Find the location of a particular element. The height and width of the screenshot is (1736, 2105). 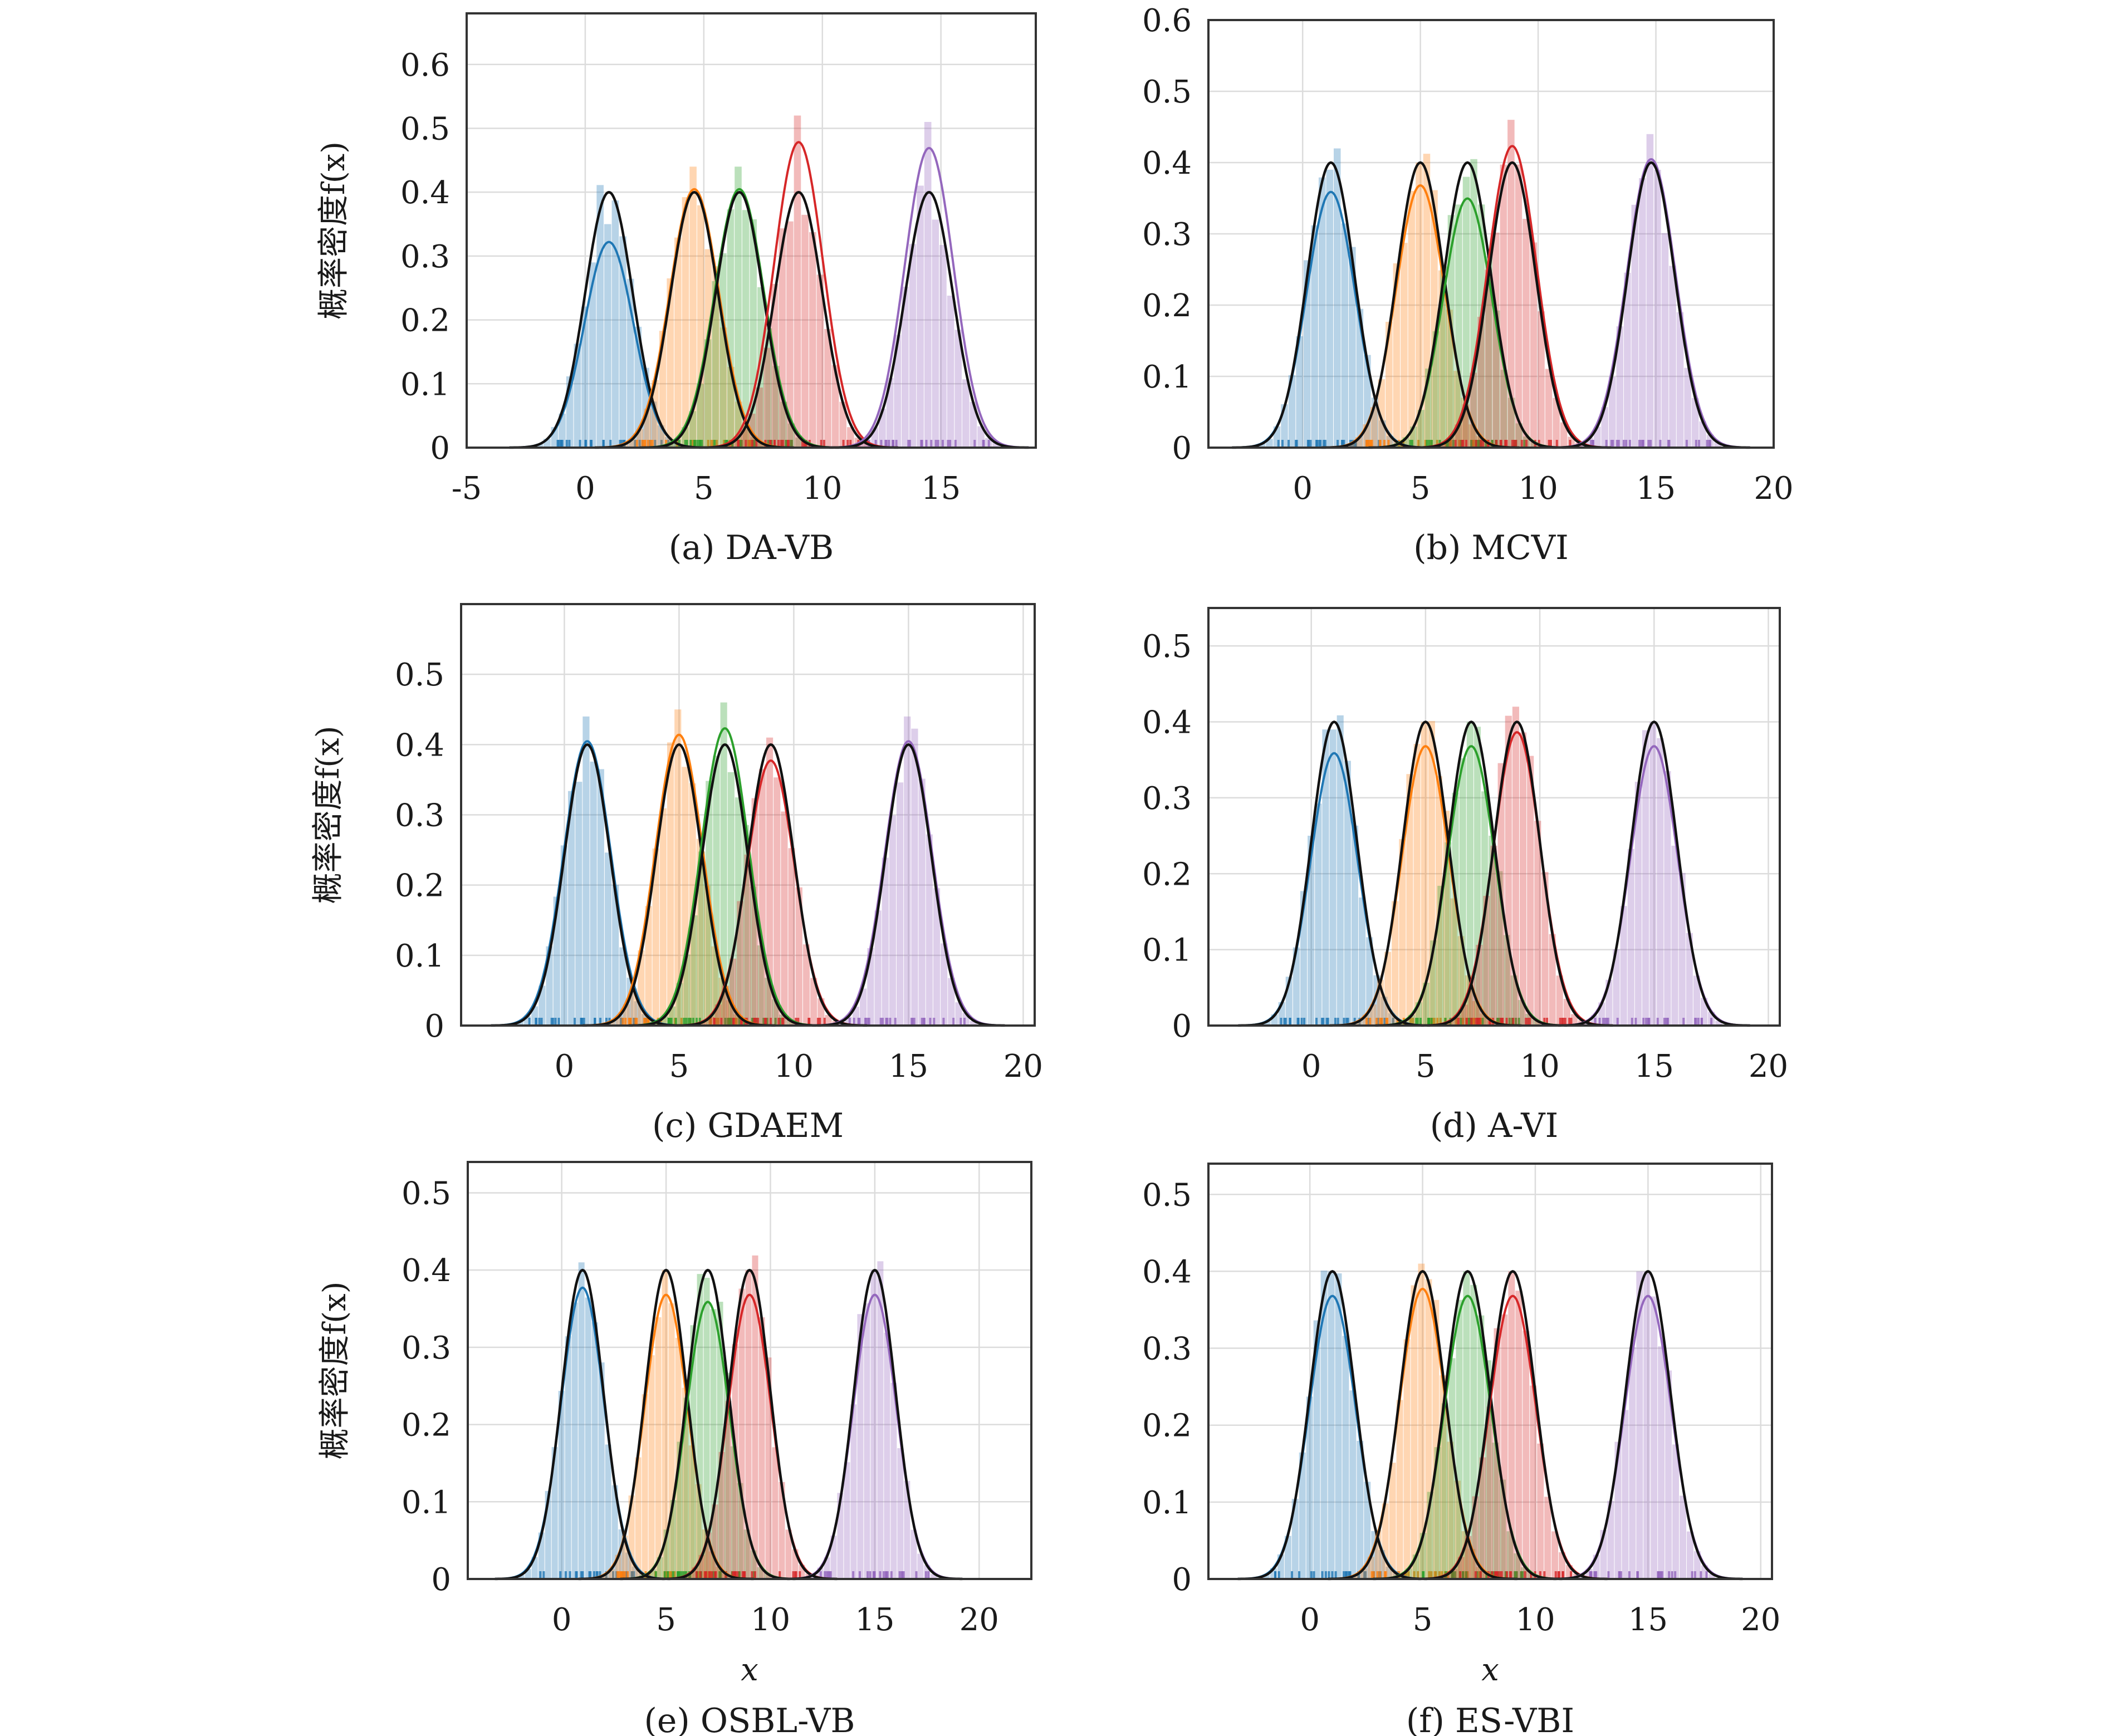

y-tick-label: 0.2 is located at coordinates (1167, 306).